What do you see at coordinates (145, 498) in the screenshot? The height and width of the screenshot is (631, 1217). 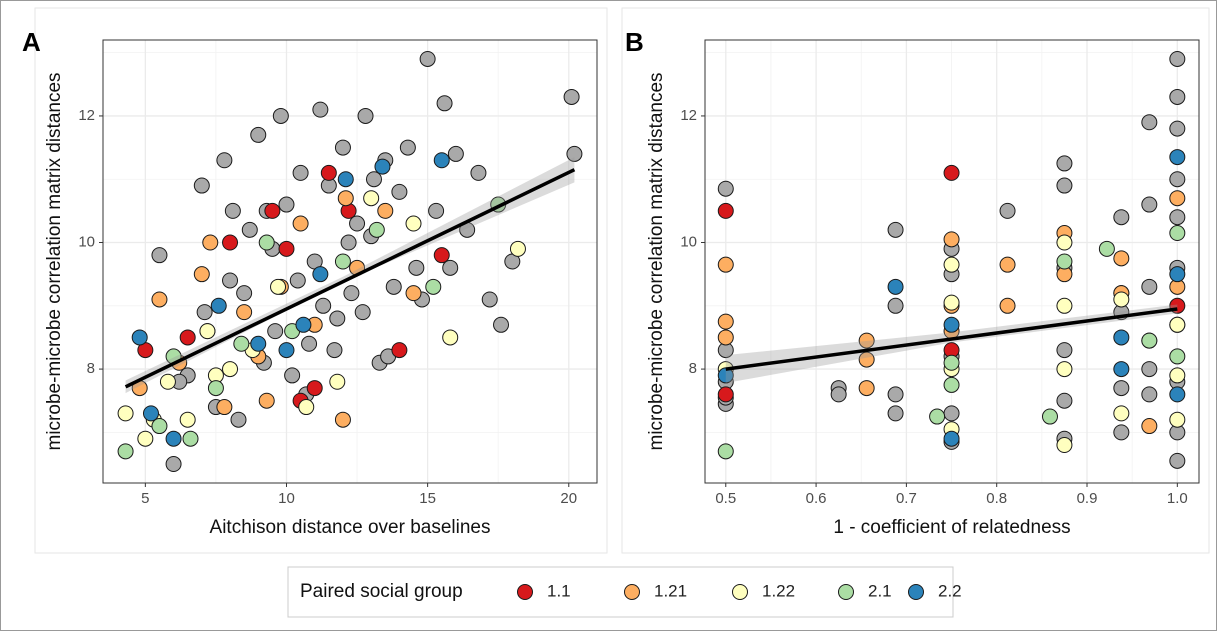 I see `x-tick-label: 5` at bounding box center [145, 498].